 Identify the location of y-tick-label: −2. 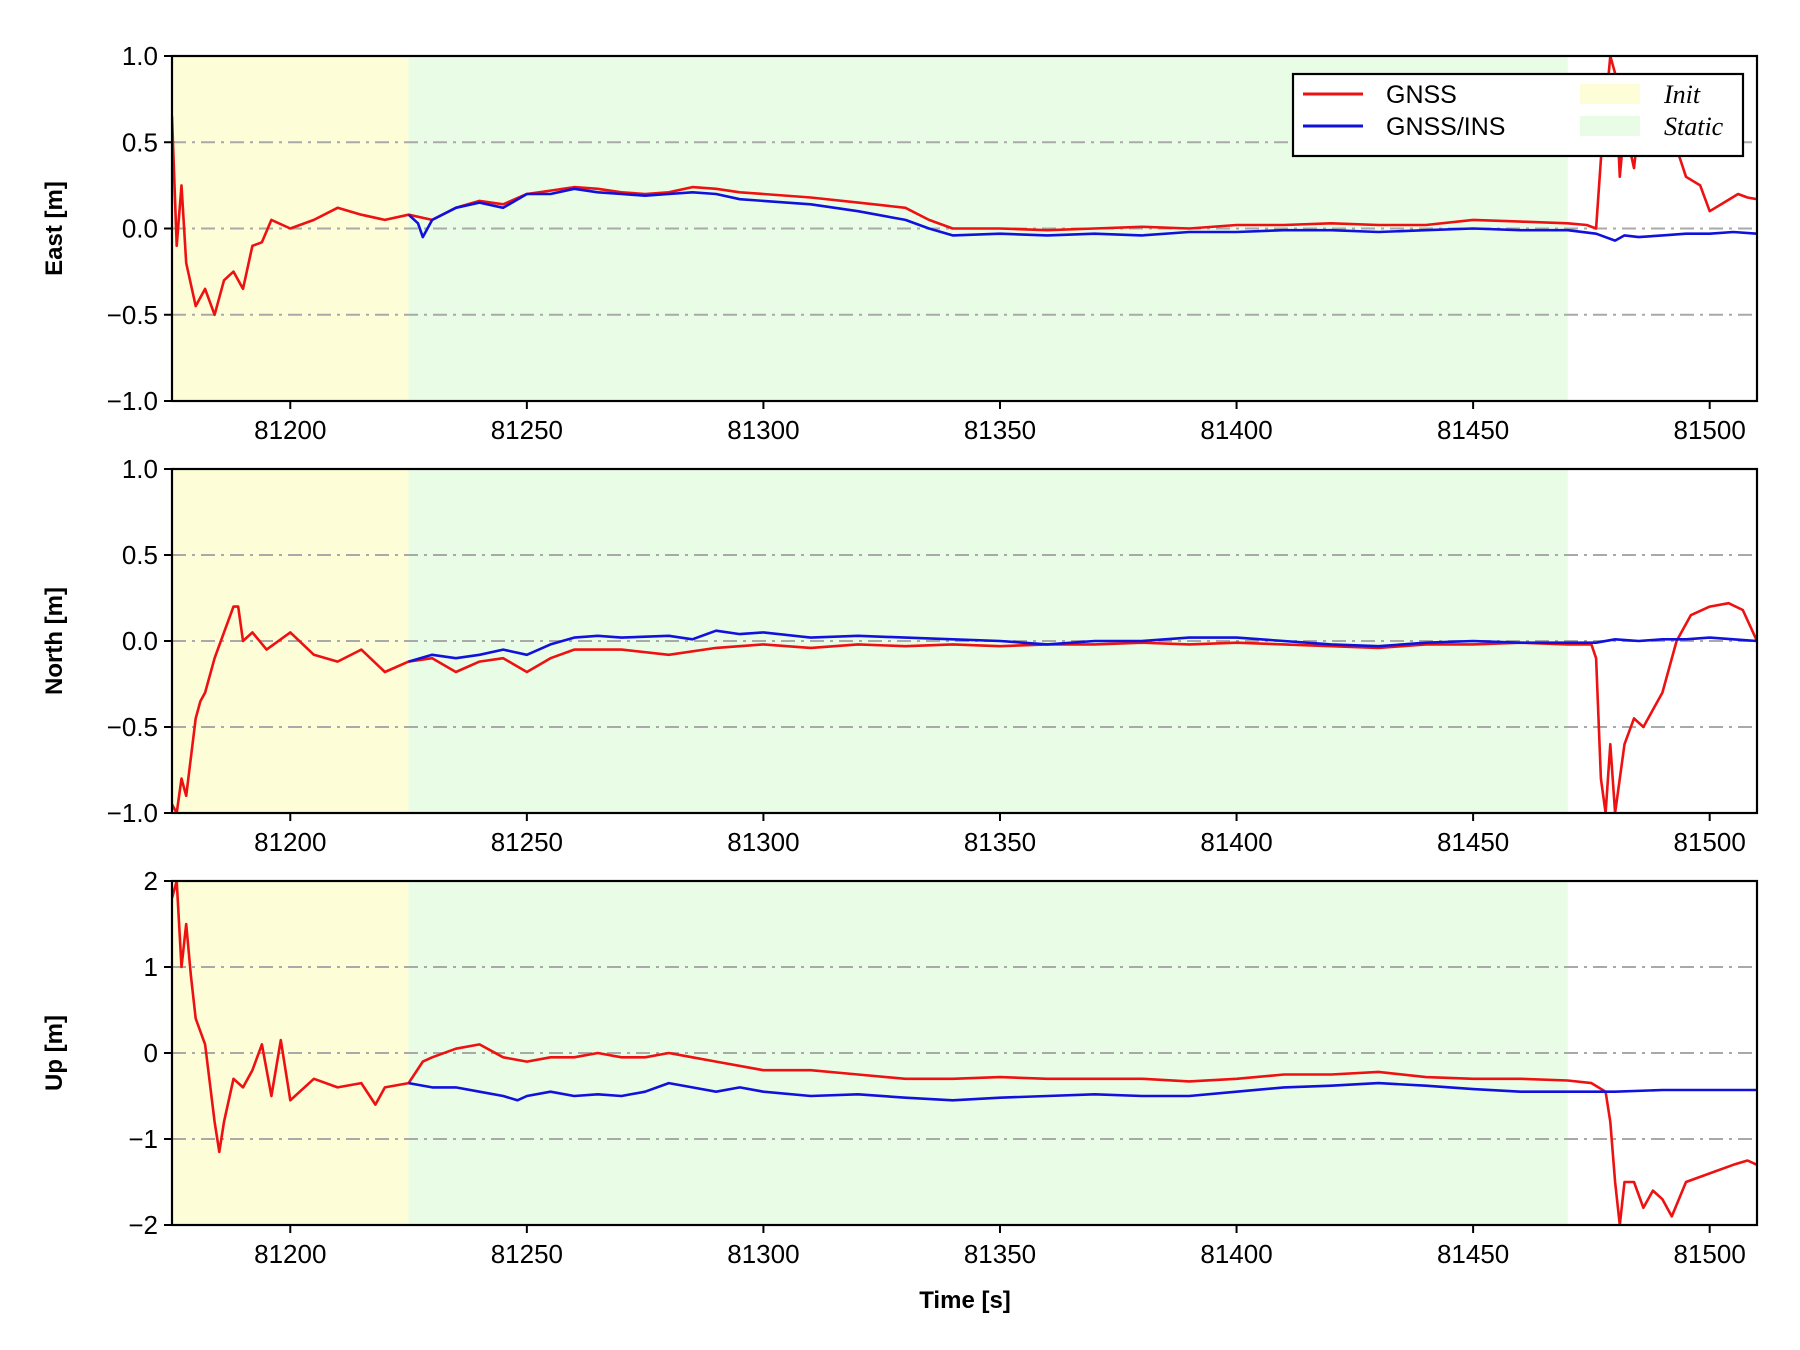
(143, 1225).